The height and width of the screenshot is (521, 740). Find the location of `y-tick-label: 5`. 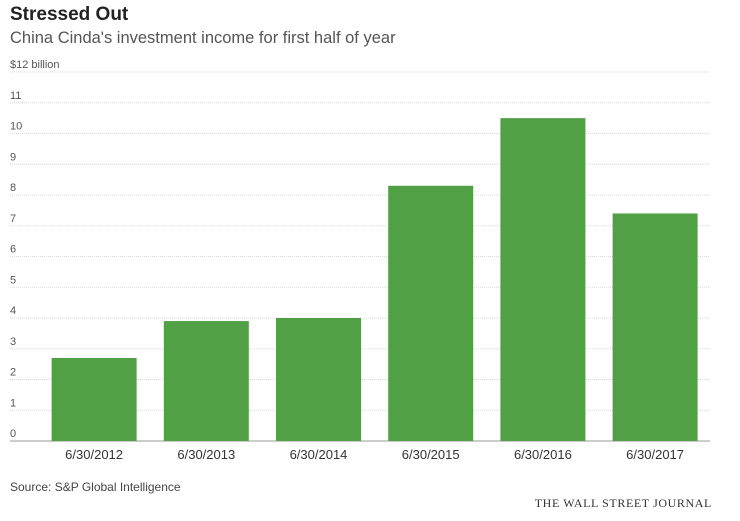

y-tick-label: 5 is located at coordinates (13, 280).